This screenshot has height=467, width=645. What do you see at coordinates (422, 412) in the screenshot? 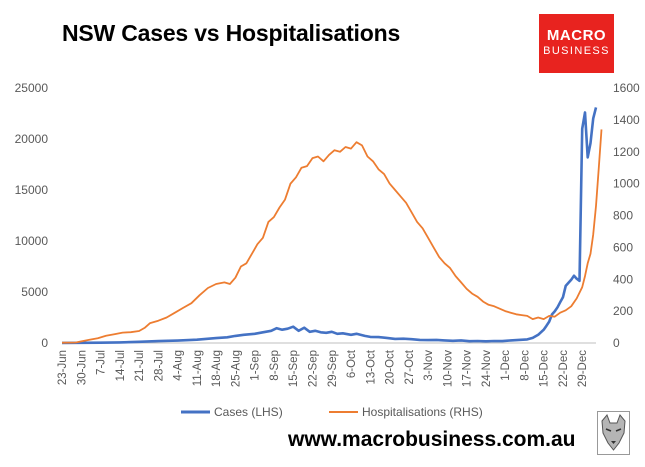
I see `legend-label: Hospitalisations (RHS)` at bounding box center [422, 412].